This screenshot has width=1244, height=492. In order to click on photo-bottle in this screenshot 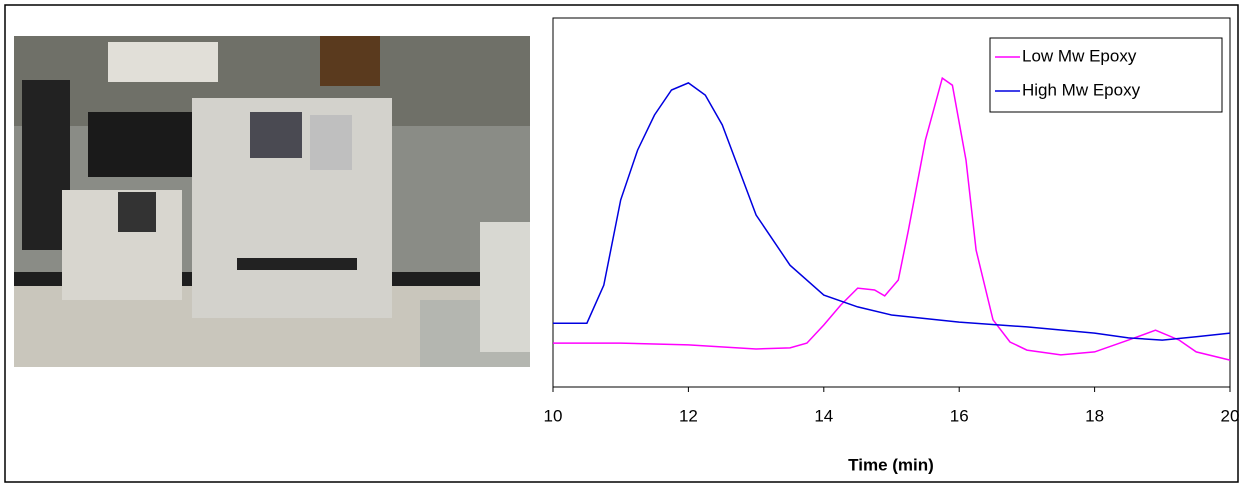, I will do `click(350, 61)`.